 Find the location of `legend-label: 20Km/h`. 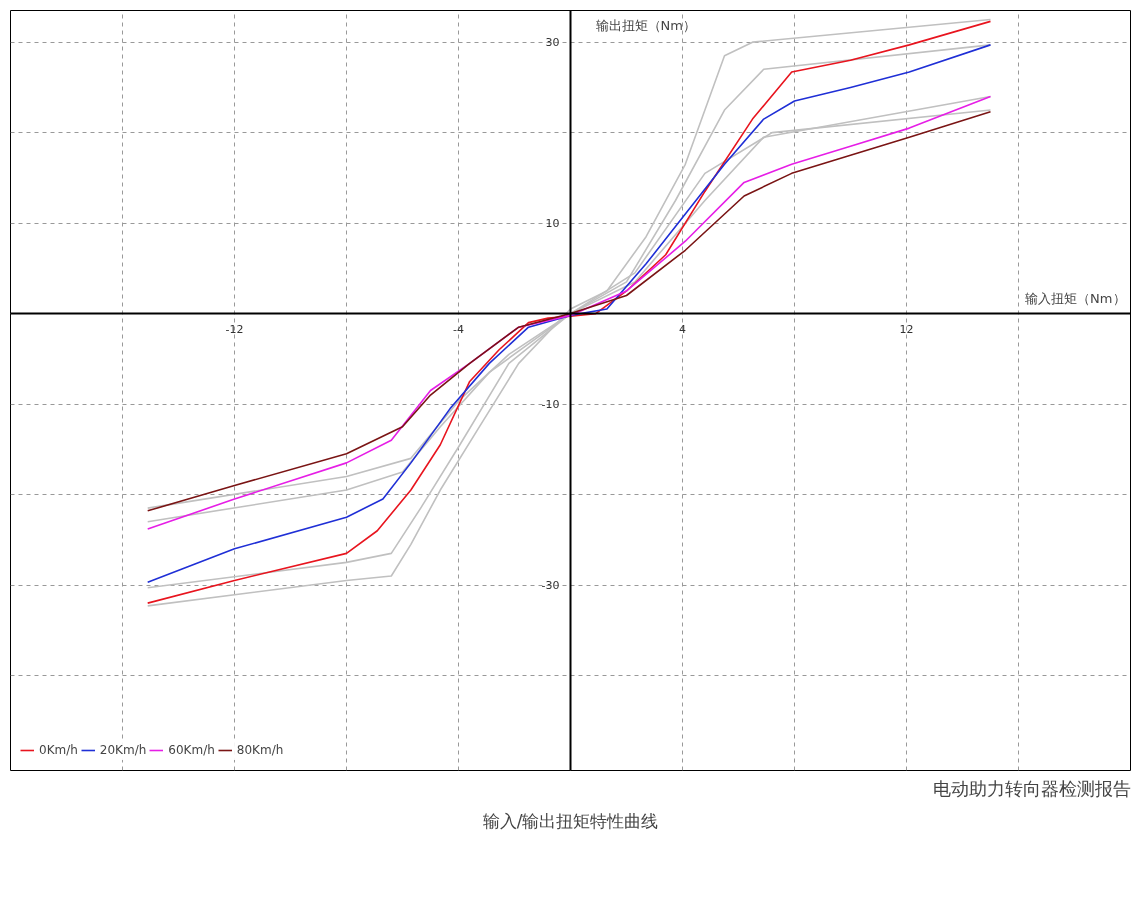

legend-label: 20Km/h is located at coordinates (123, 750).